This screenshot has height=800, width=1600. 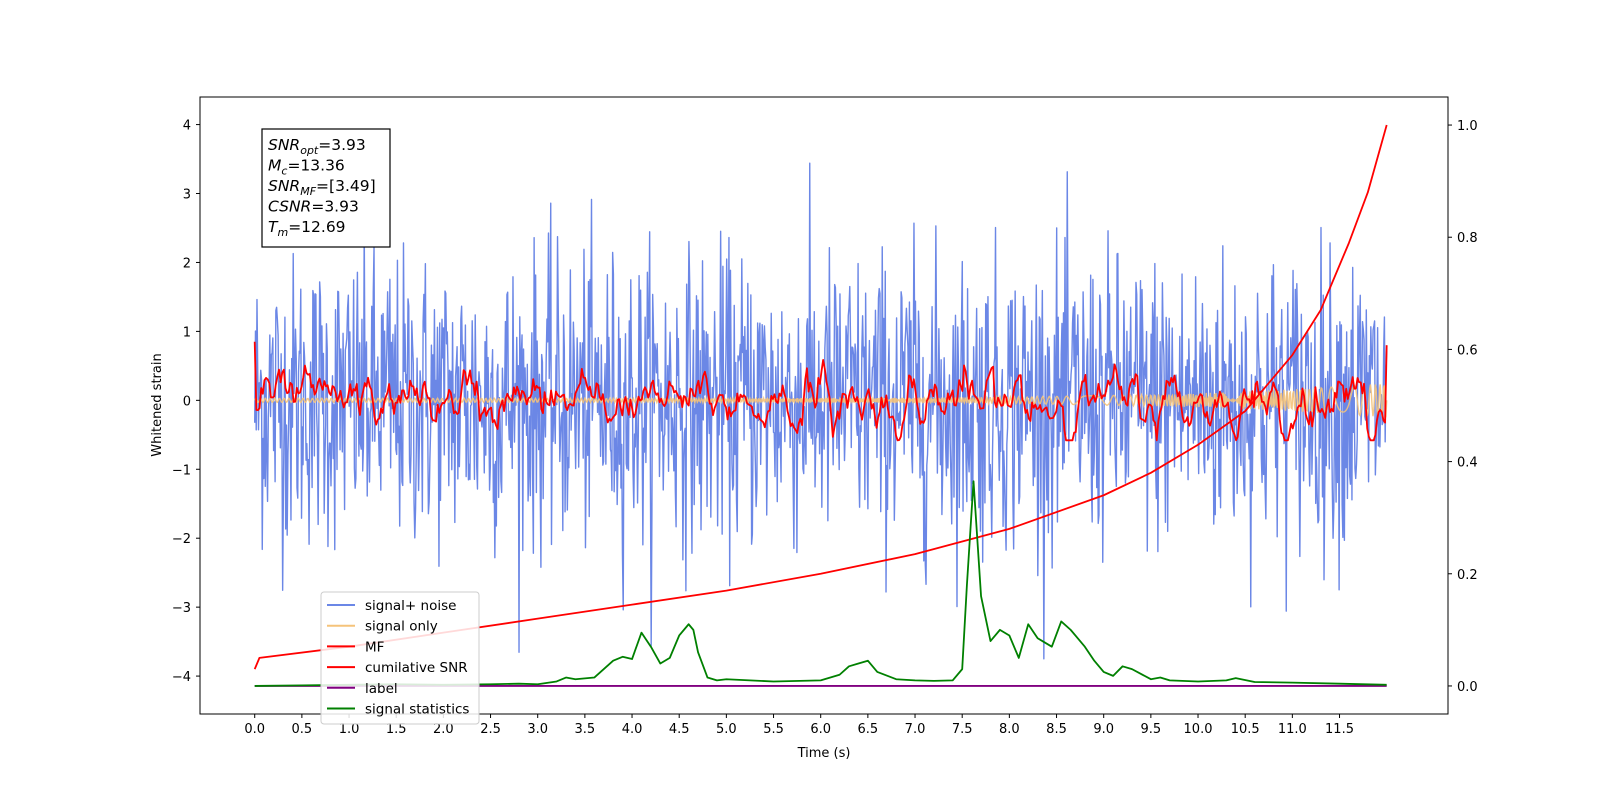 What do you see at coordinates (322, 187) in the screenshot?
I see `annotation-line: SNRMF=[3.49]` at bounding box center [322, 187].